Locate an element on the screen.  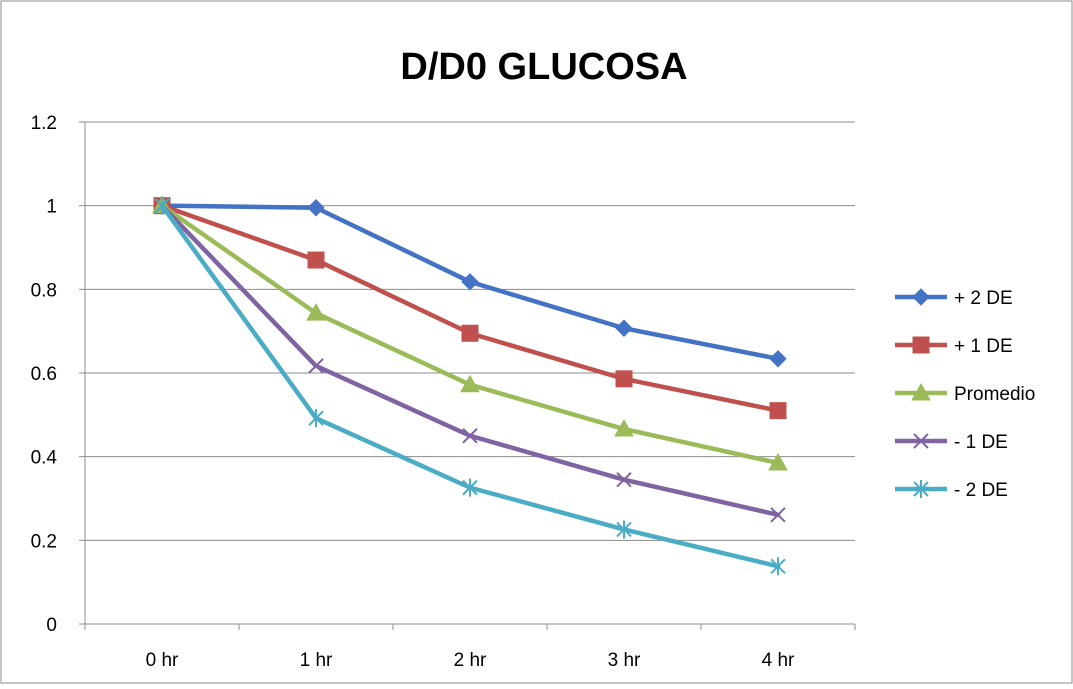
y-tick-label-6: 1.2 is located at coordinates (44, 123).